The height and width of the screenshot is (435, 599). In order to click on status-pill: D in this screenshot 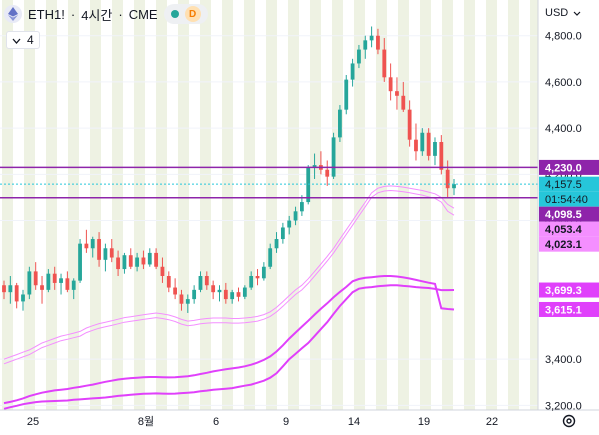, I will do `click(185, 14)`.